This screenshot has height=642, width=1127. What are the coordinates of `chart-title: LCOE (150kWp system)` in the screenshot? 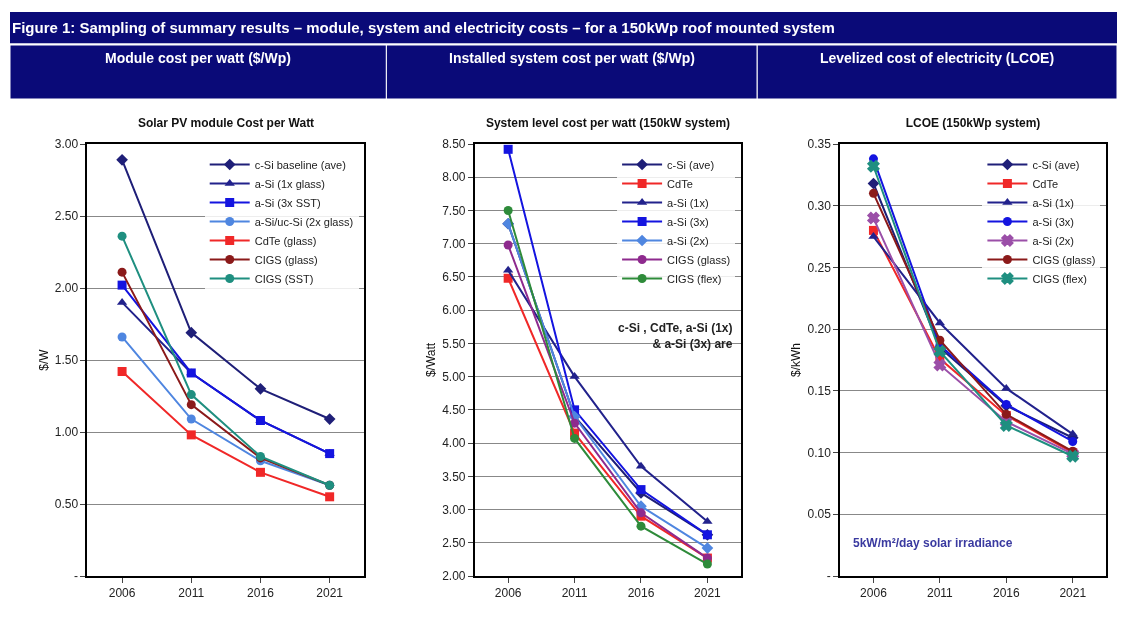 It's located at (973, 123).